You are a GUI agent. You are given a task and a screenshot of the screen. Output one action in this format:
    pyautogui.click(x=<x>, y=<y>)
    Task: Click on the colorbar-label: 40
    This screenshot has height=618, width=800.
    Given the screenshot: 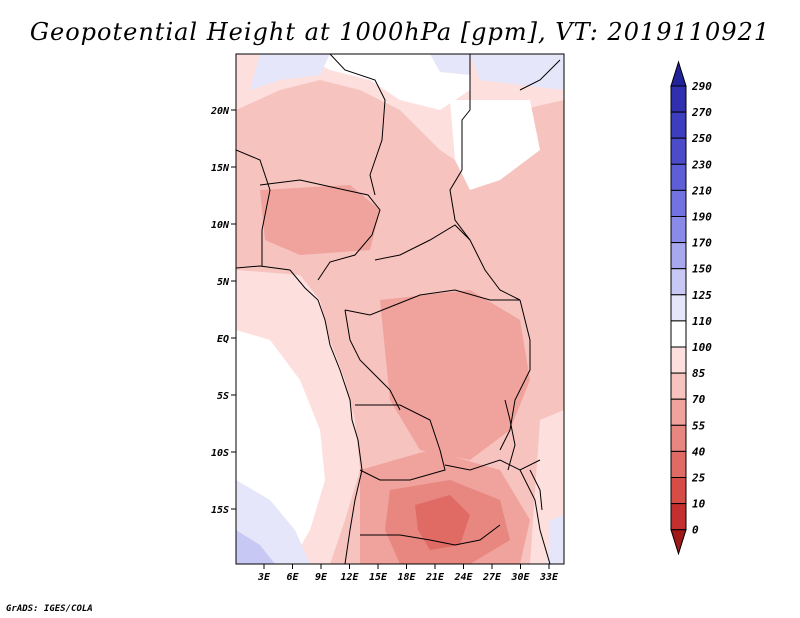 What is the action you would take?
    pyautogui.click(x=699, y=451)
    